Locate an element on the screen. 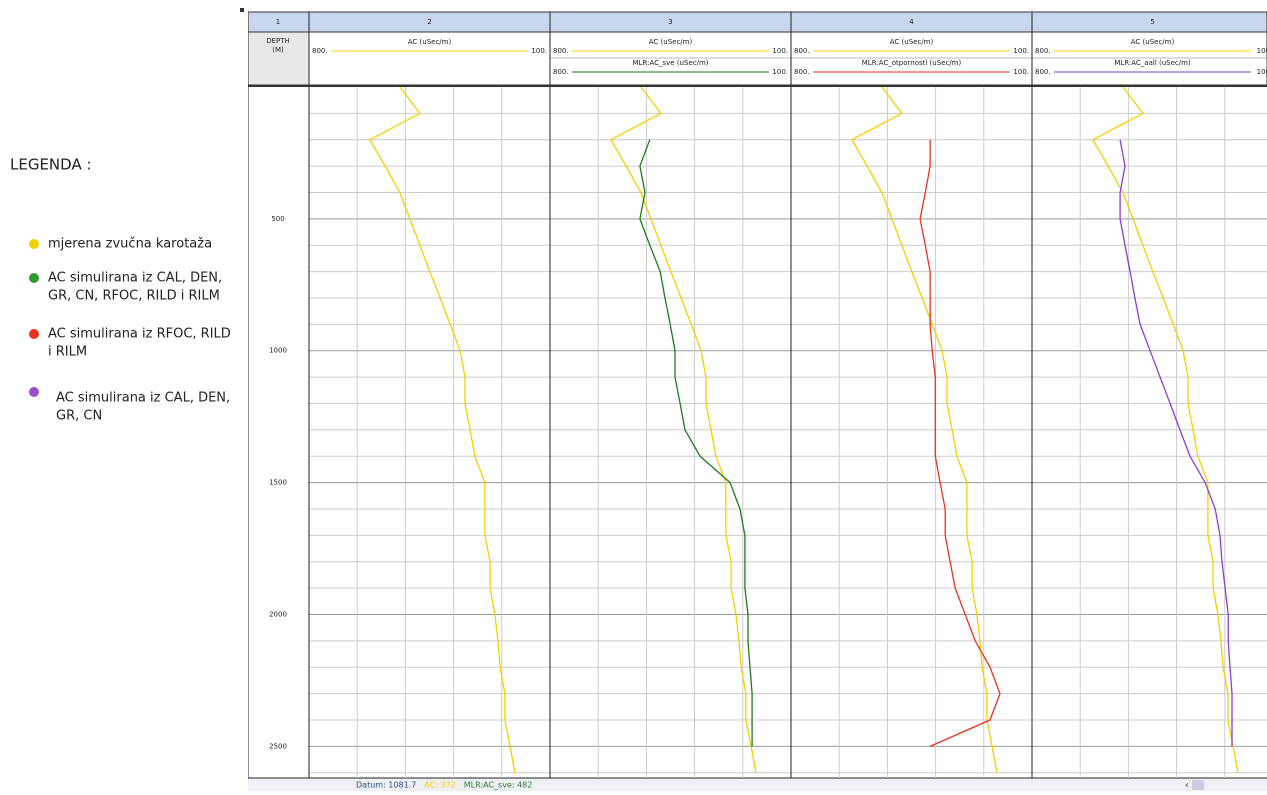  curve-label: MLR:AC_otpornosti (uSec/m) is located at coordinates (912, 63).